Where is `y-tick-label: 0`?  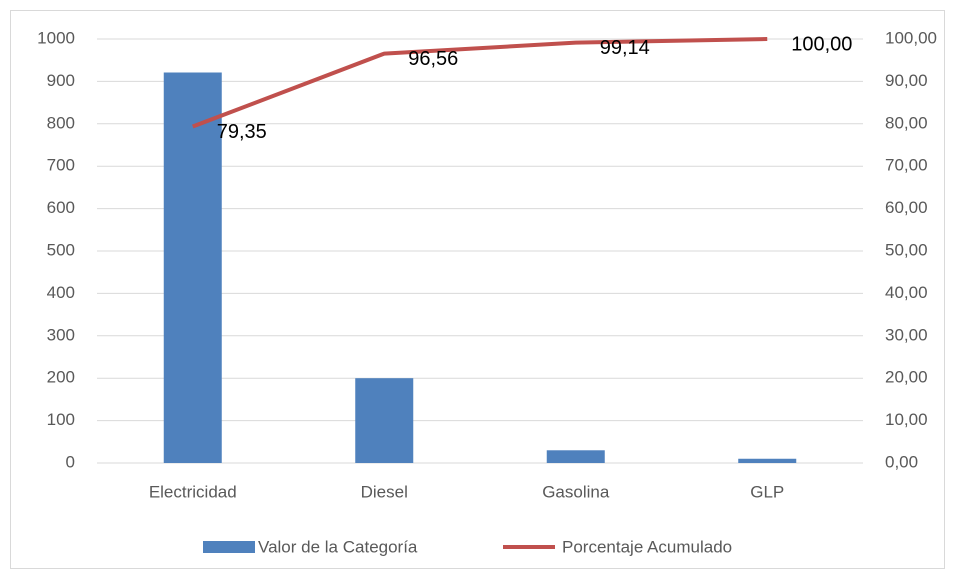 y-tick-label: 0 is located at coordinates (70, 461).